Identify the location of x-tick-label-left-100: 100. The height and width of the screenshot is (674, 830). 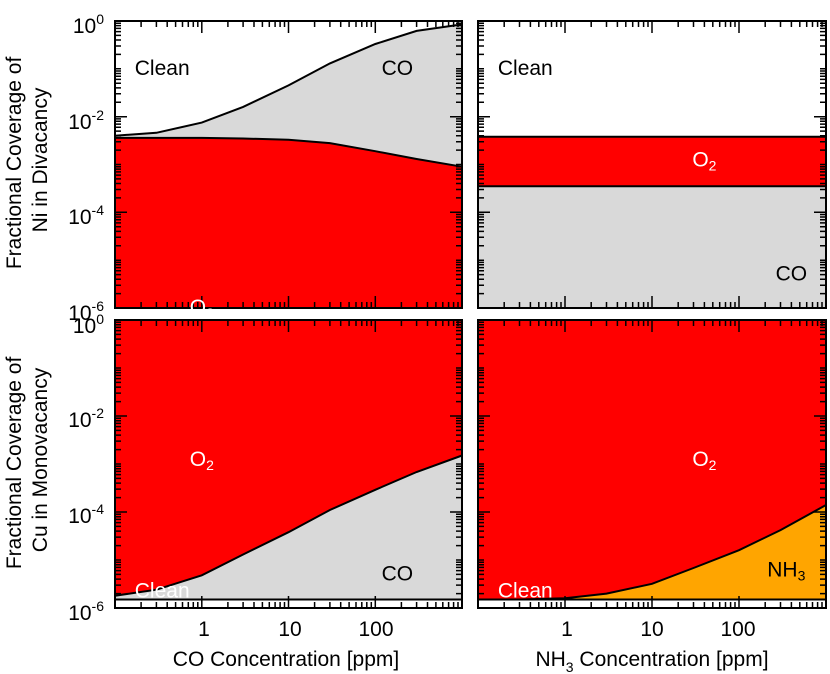
(375, 629).